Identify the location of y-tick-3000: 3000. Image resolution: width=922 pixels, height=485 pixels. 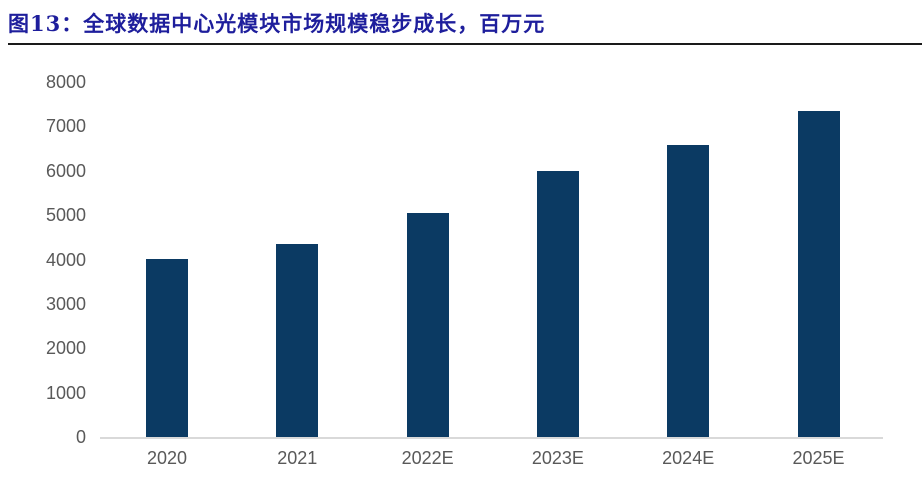
(65, 303).